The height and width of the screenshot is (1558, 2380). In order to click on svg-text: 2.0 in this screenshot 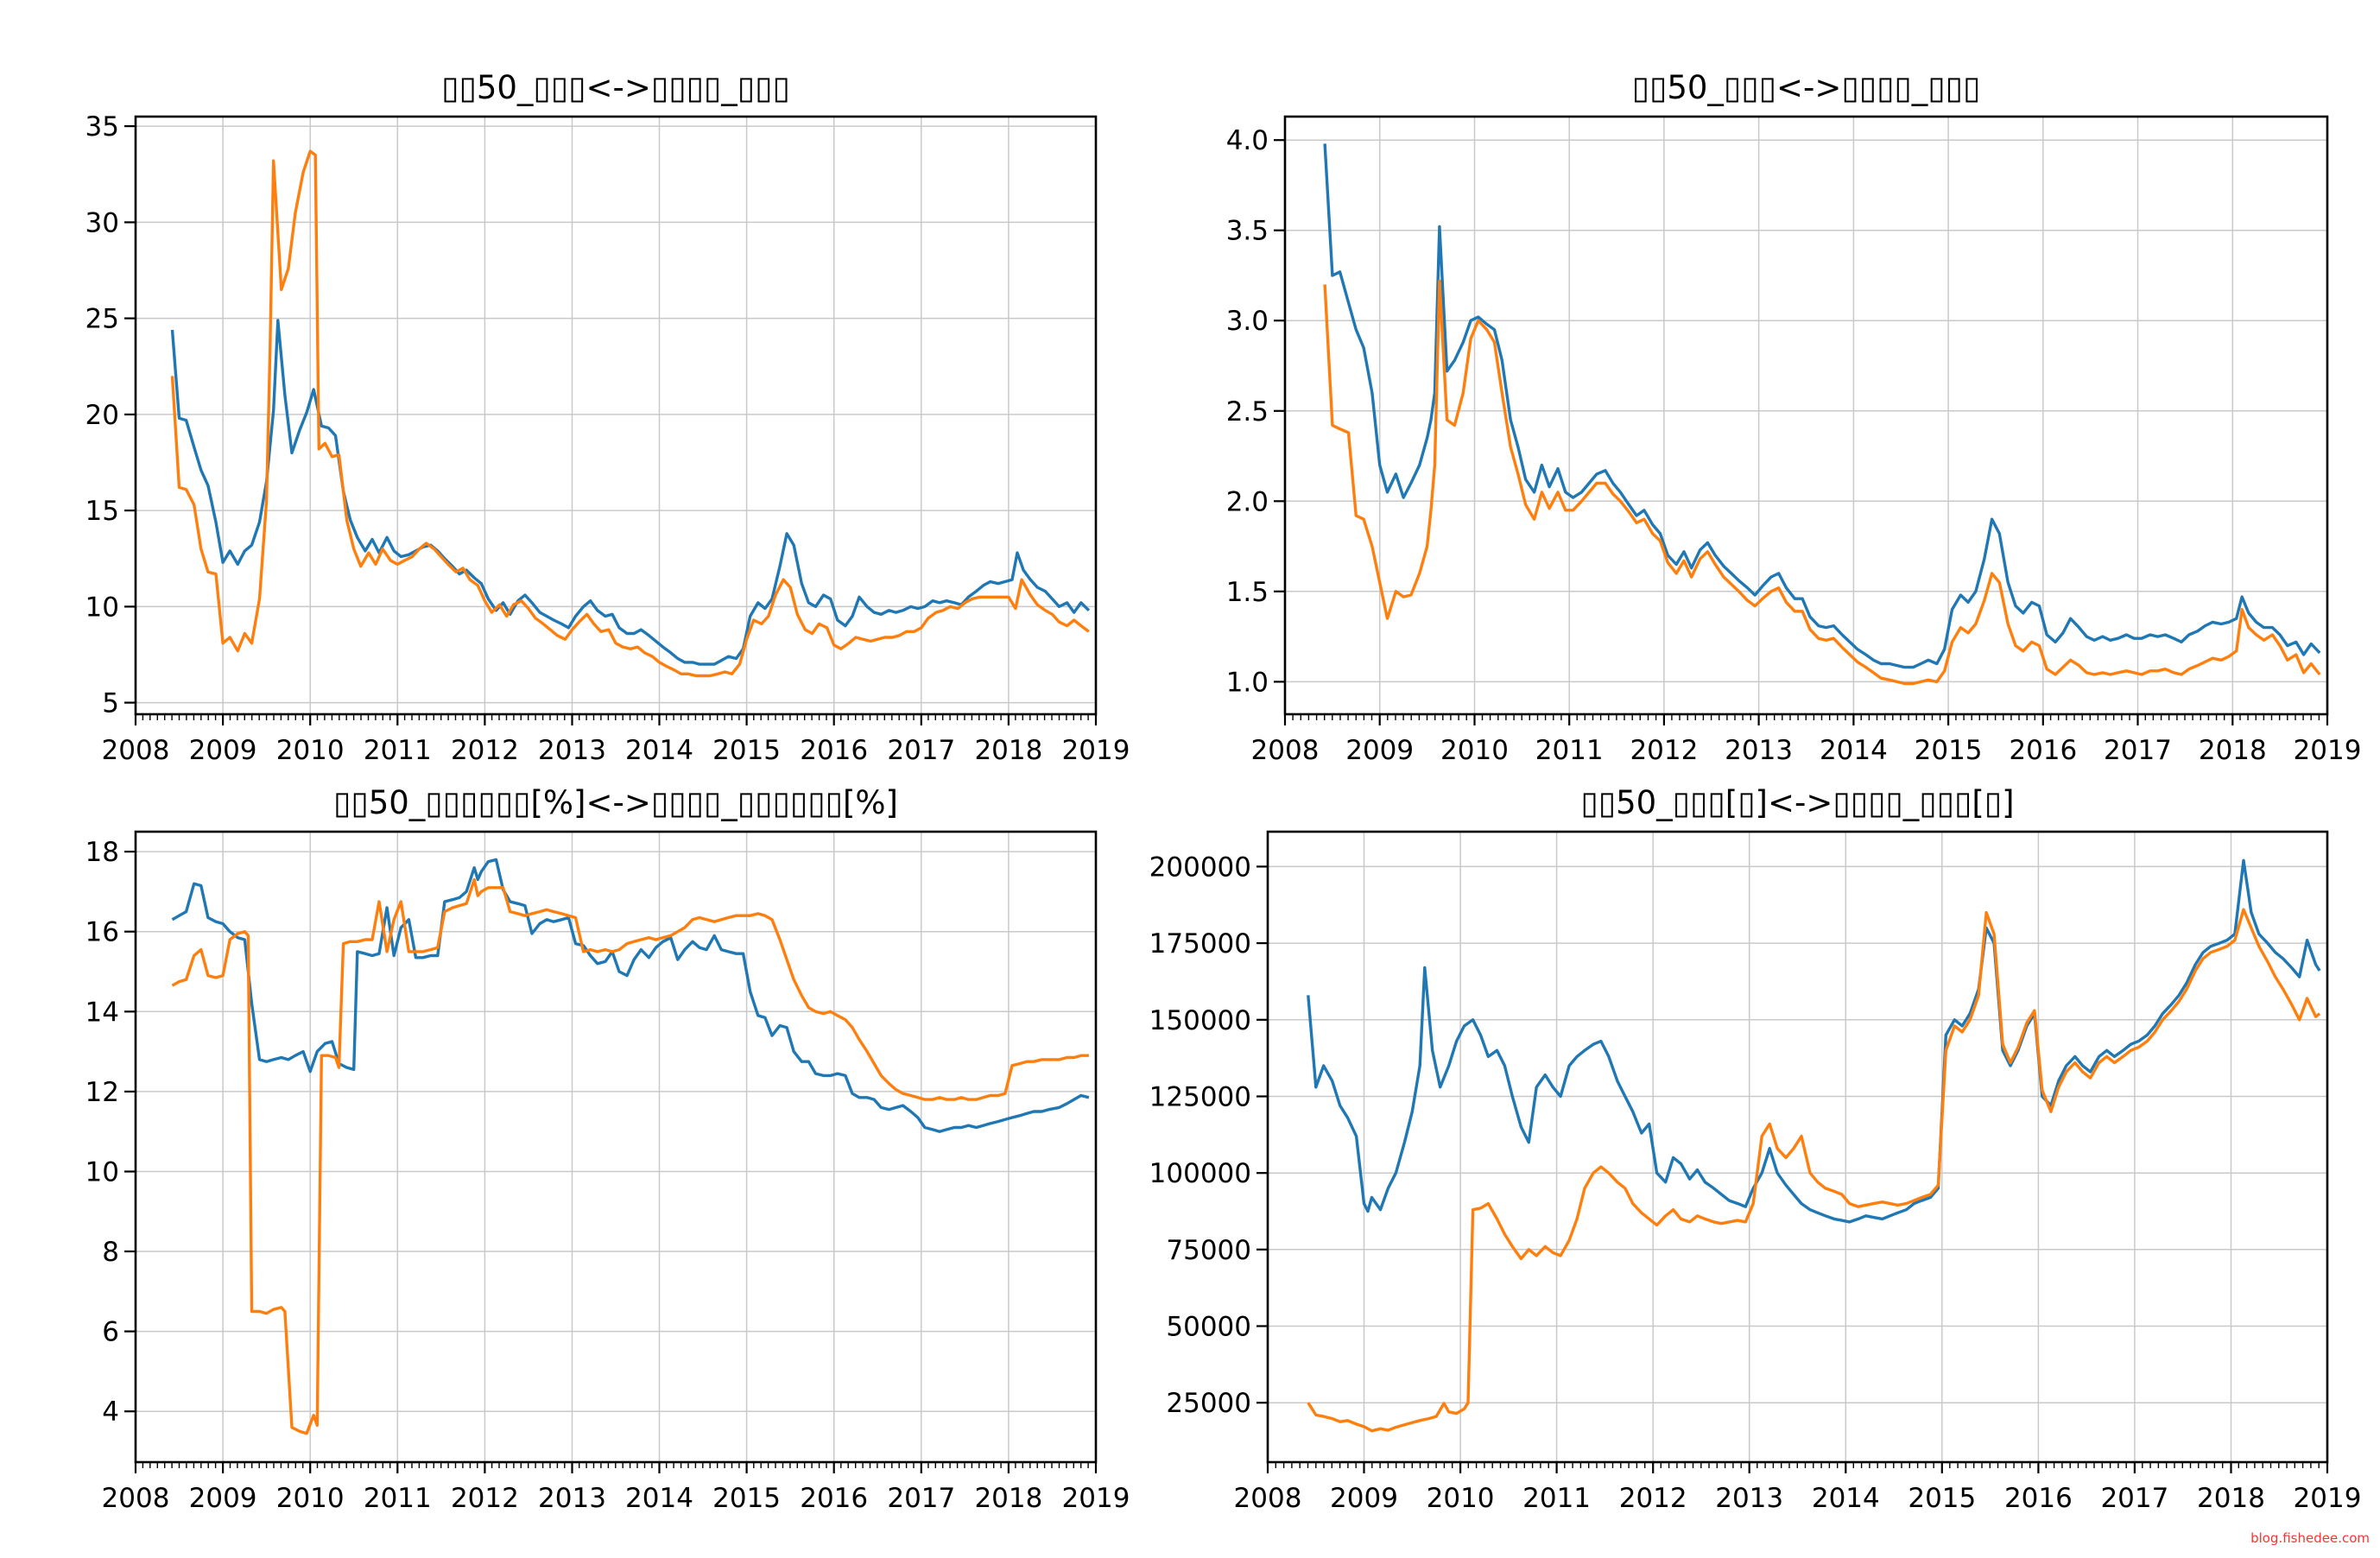, I will do `click(1247, 502)`.